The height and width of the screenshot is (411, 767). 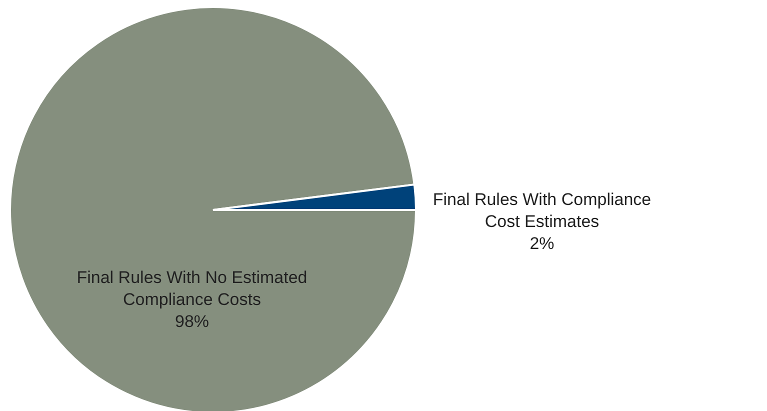 What do you see at coordinates (192, 288) in the screenshot?
I see `slice-label: Final Rules With No Estimated Compliance Costs` at bounding box center [192, 288].